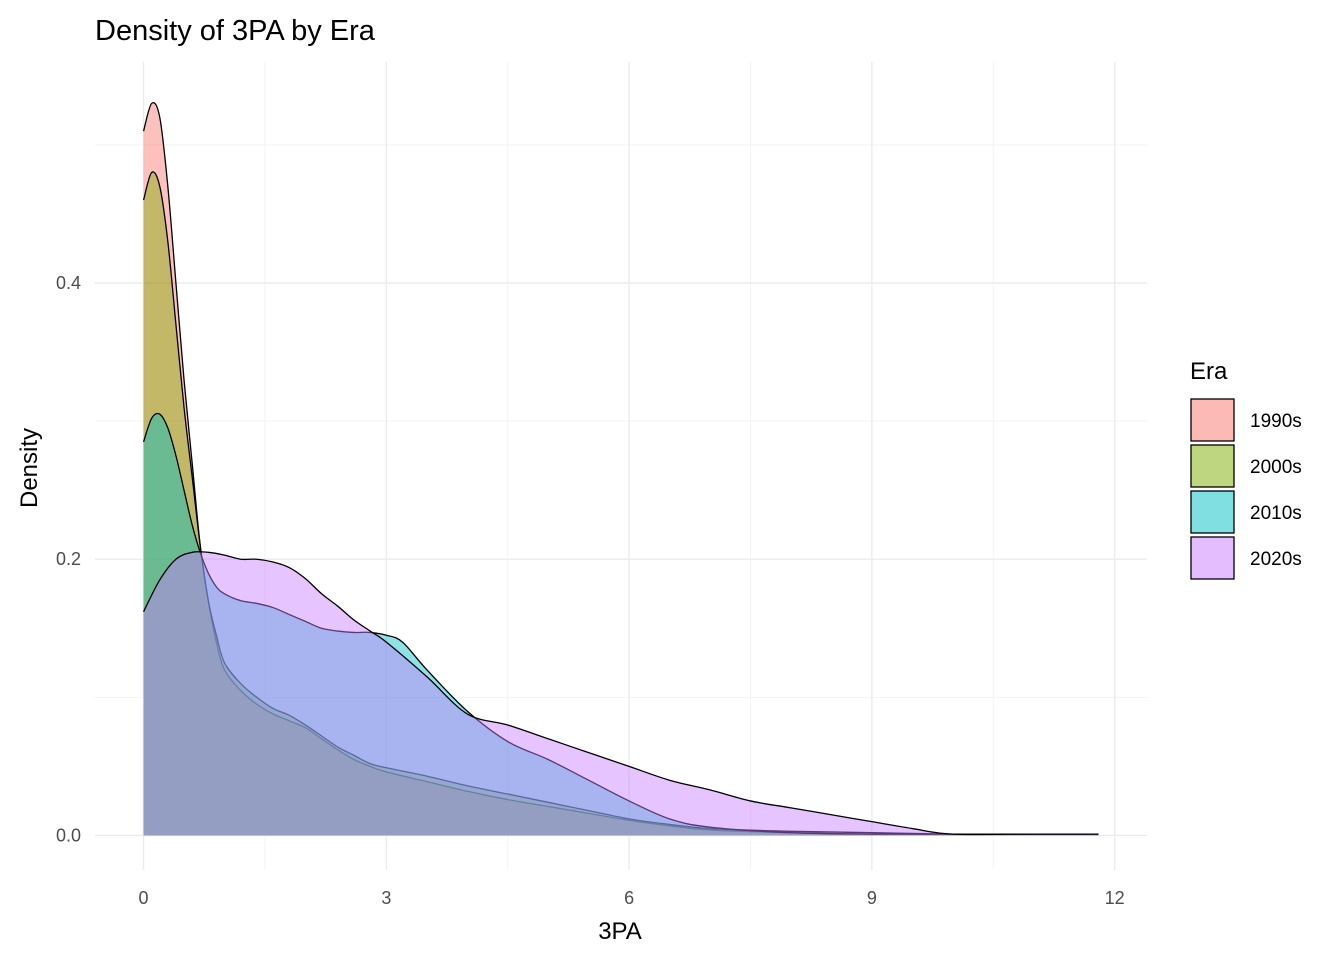  I want to click on legend-swatch-2010s, so click(1212, 512).